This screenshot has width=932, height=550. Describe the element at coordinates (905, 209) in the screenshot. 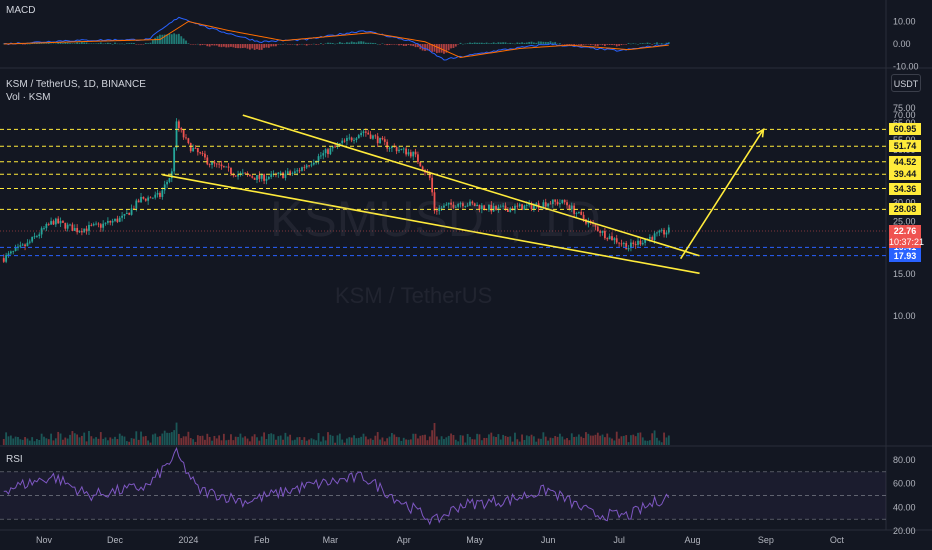

I see `level-price-badge: 28.08` at that location.